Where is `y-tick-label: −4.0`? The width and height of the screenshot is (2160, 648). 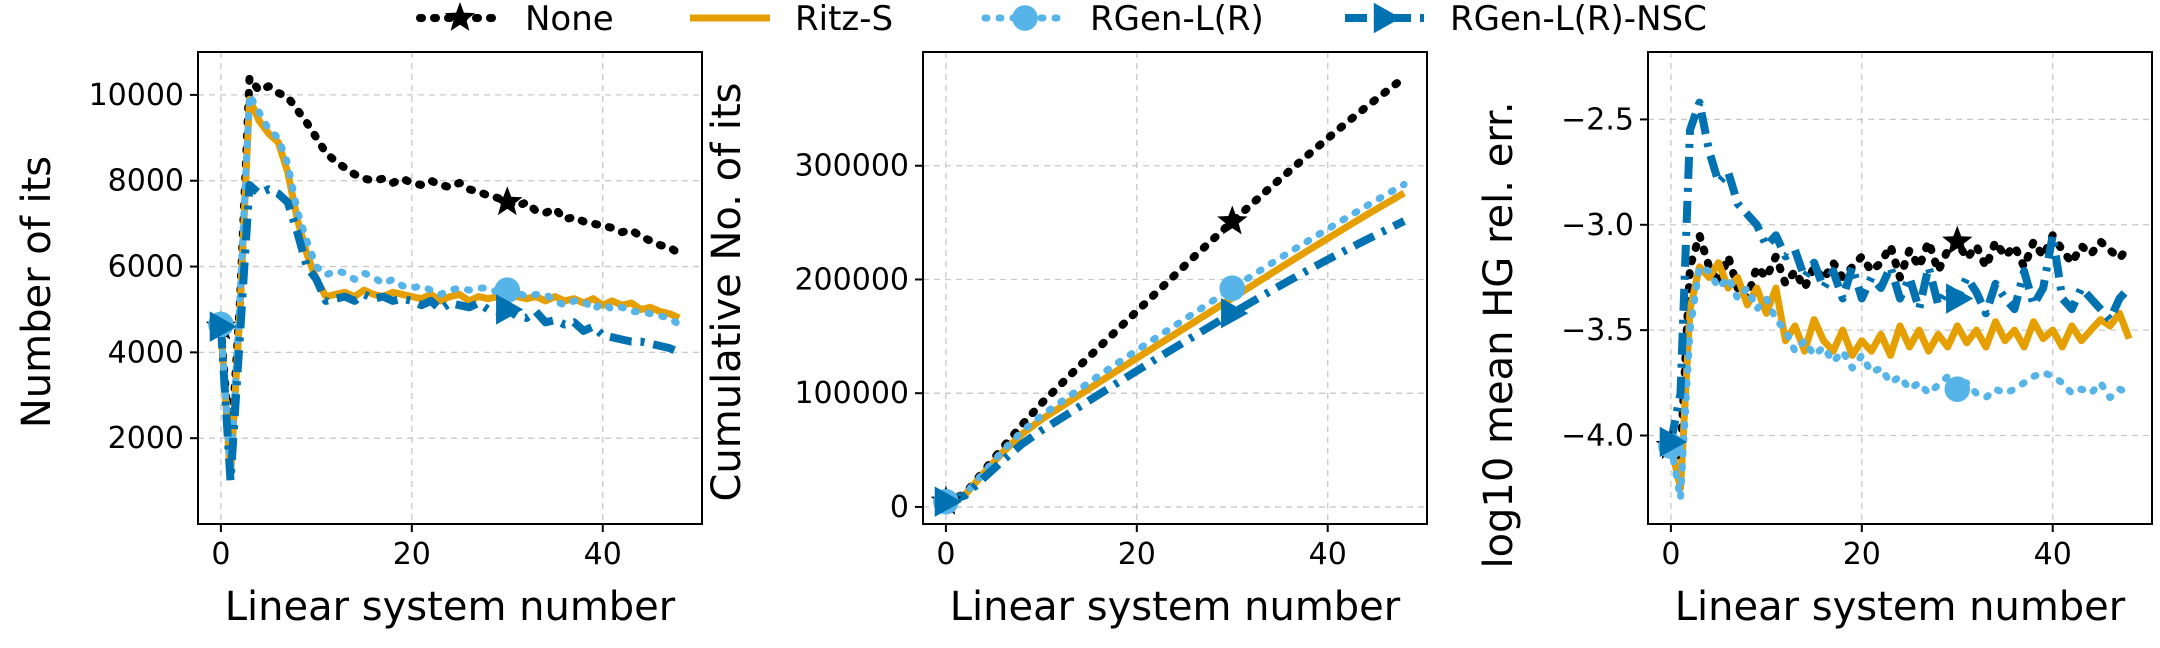 y-tick-label: −4.0 is located at coordinates (1597, 436).